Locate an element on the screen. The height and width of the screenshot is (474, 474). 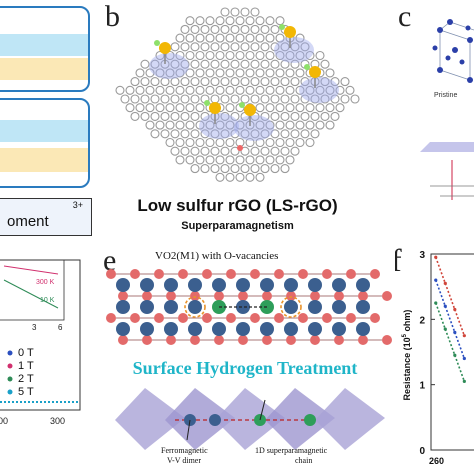
f-plot-frame is located at coordinates (452, 352).